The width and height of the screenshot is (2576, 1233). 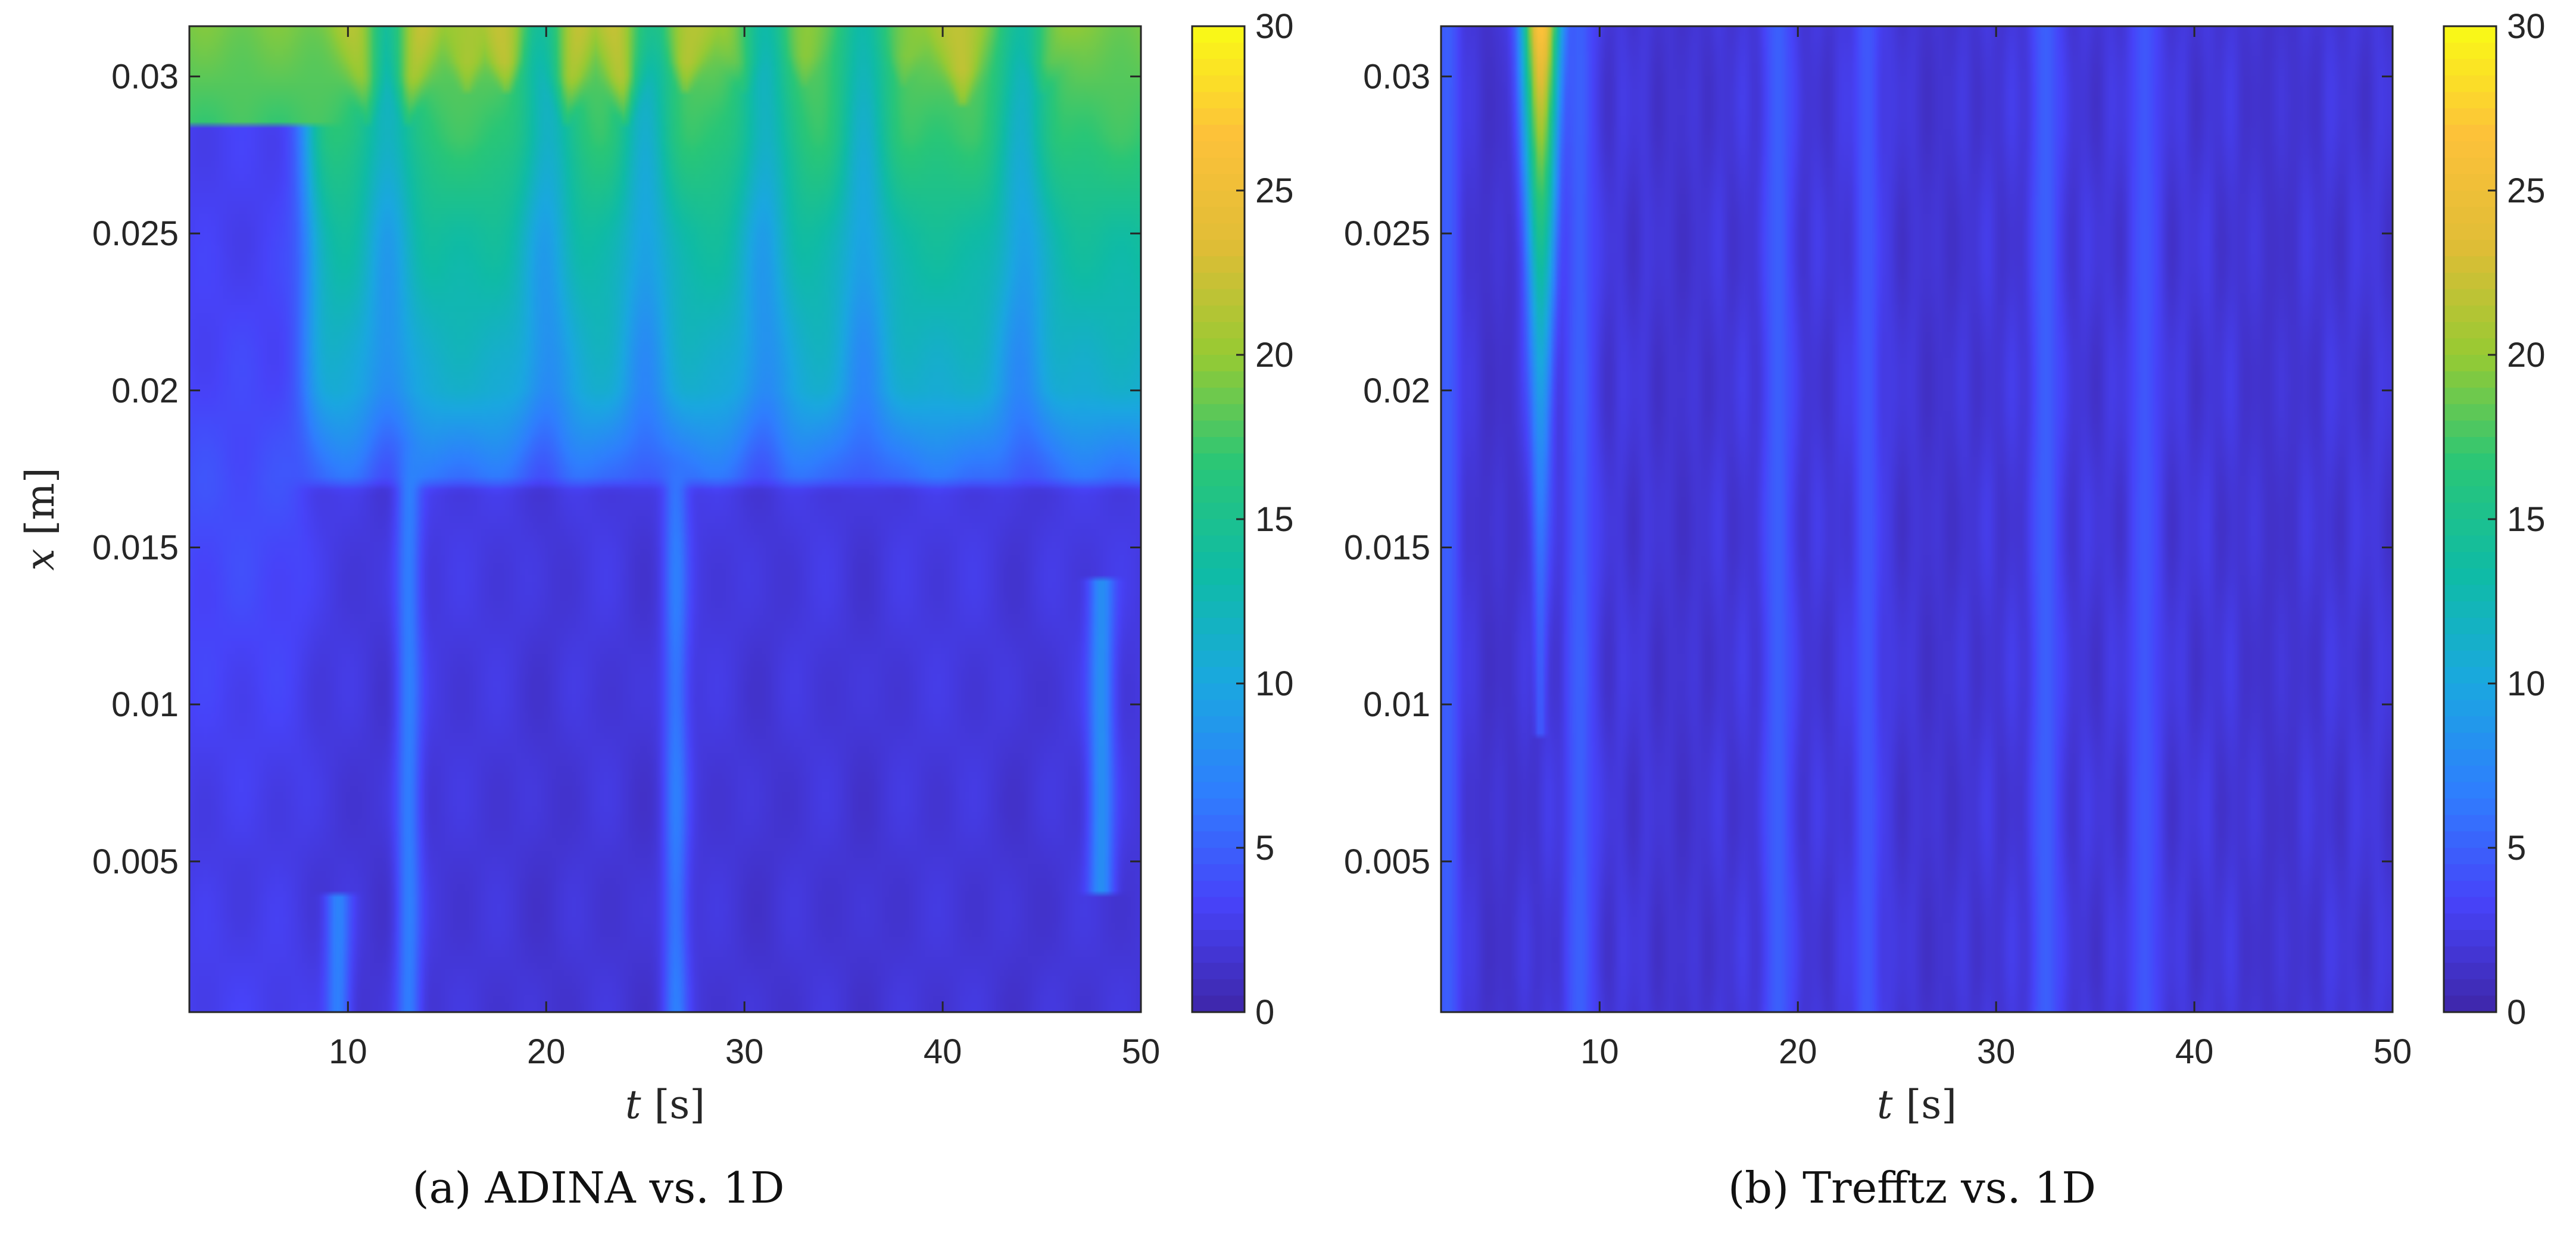 I want to click on y-tick-label: 0.02, so click(x=145, y=391).